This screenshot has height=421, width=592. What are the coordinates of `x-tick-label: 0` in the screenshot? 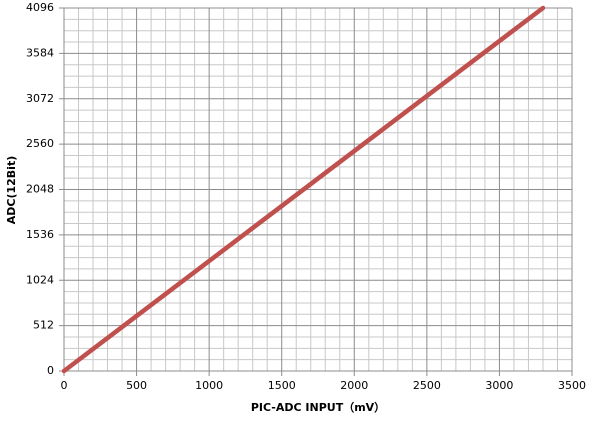 It's located at (64, 385).